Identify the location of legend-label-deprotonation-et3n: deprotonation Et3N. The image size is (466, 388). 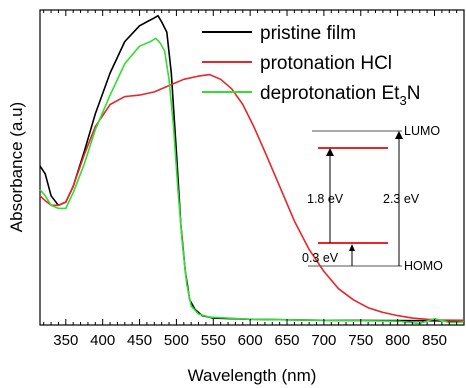
(340, 95).